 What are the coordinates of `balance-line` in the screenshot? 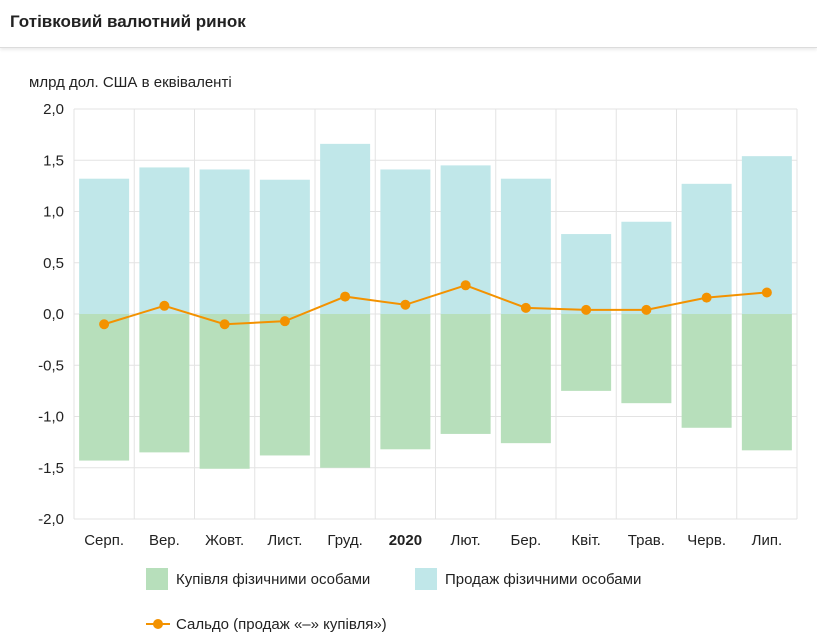 It's located at (435, 305).